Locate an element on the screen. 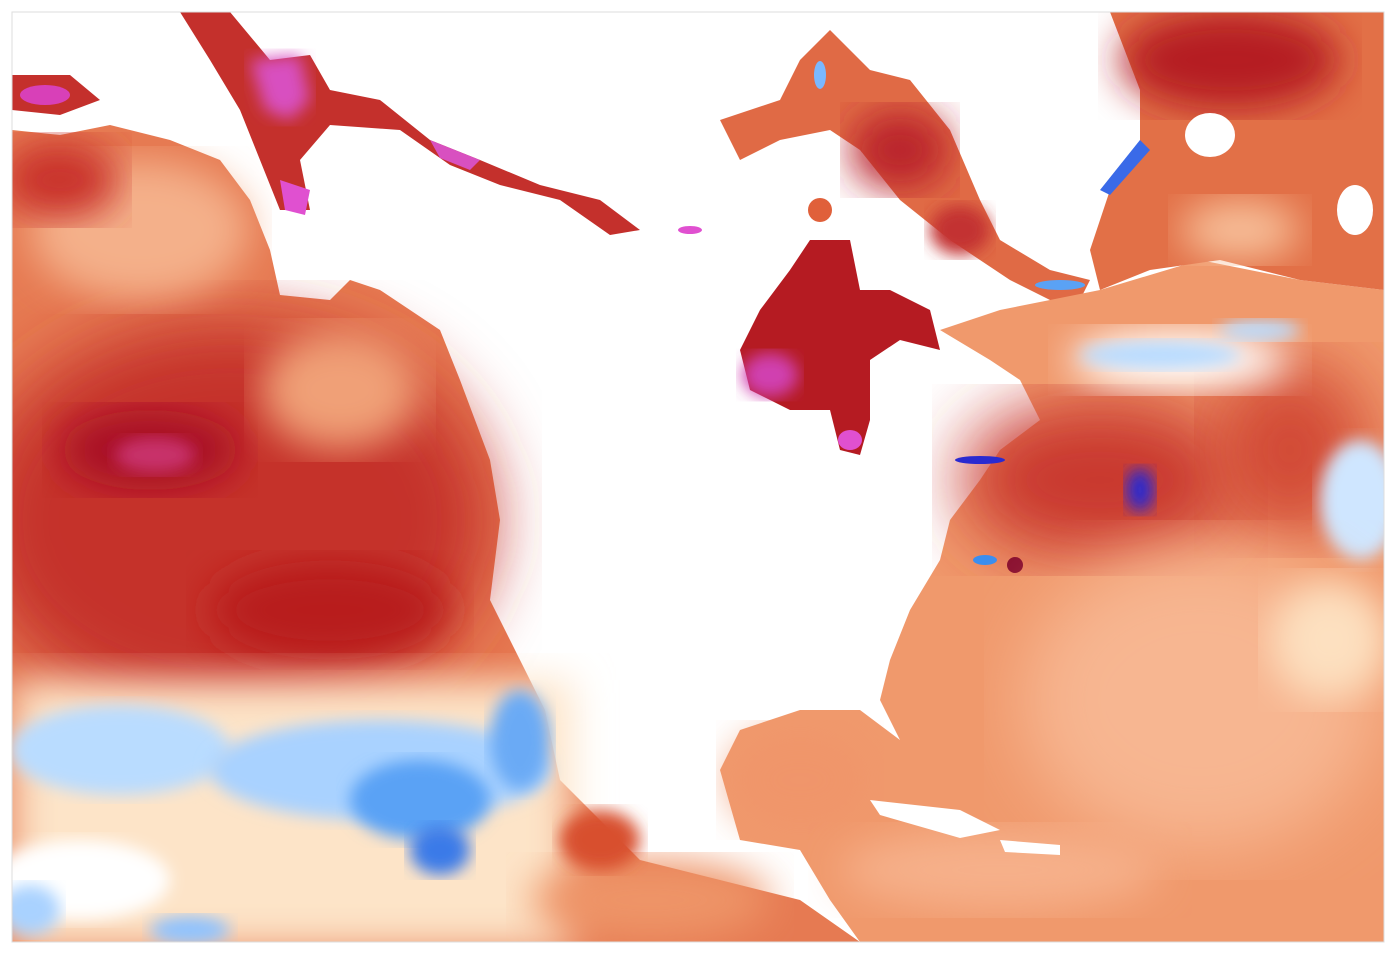 The width and height of the screenshot is (1395, 954). caribbean-islands is located at coordinates (965, 827).